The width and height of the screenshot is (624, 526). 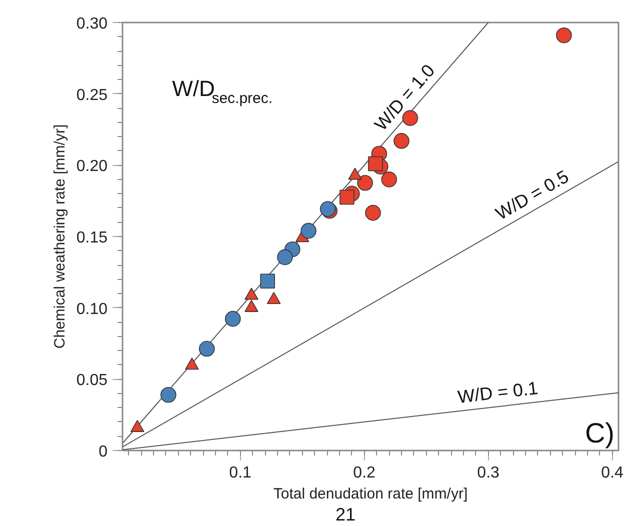 I want to click on x-axis-title: Total denudation rate [mm/yr], so click(x=370, y=494).